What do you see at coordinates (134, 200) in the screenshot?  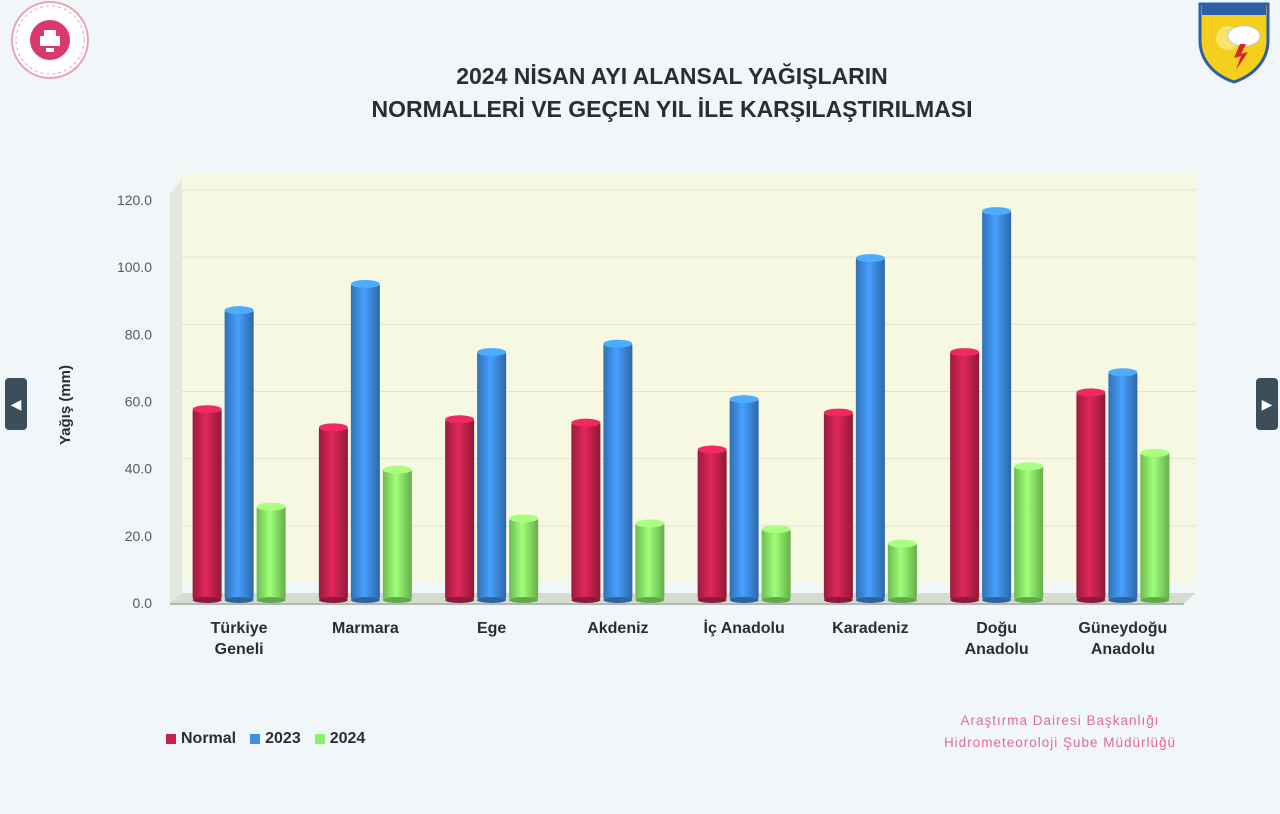 I see `y-tick-label: 120.0` at bounding box center [134, 200].